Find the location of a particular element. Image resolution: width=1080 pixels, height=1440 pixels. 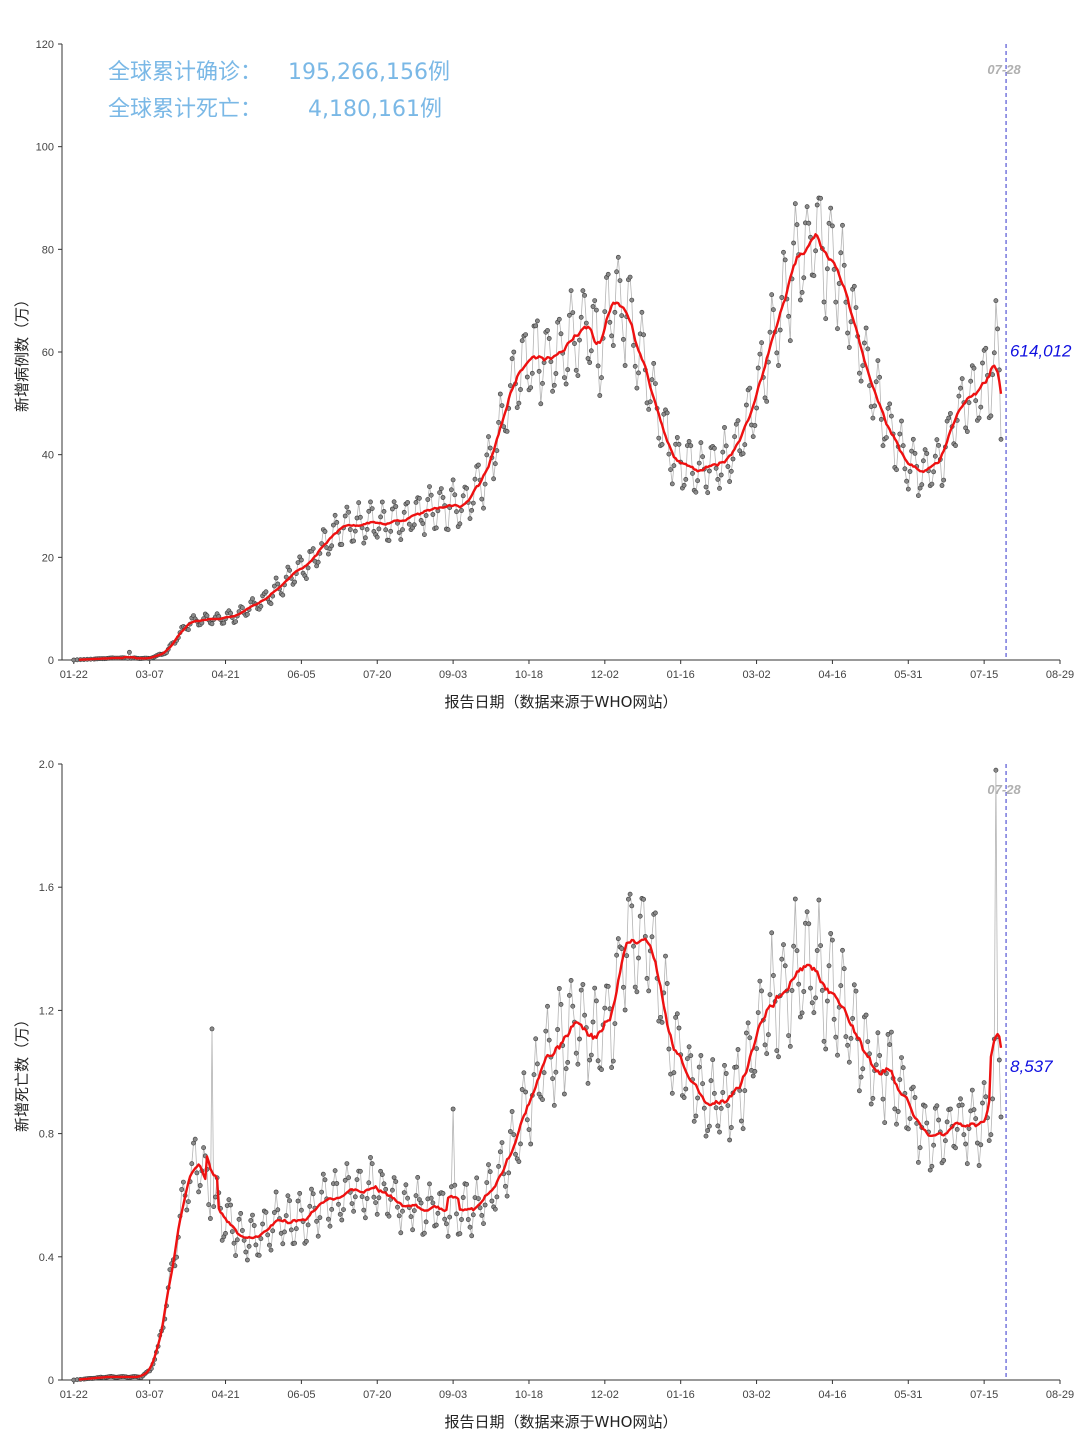

y-tick-label: 60 is located at coordinates (48, 353).